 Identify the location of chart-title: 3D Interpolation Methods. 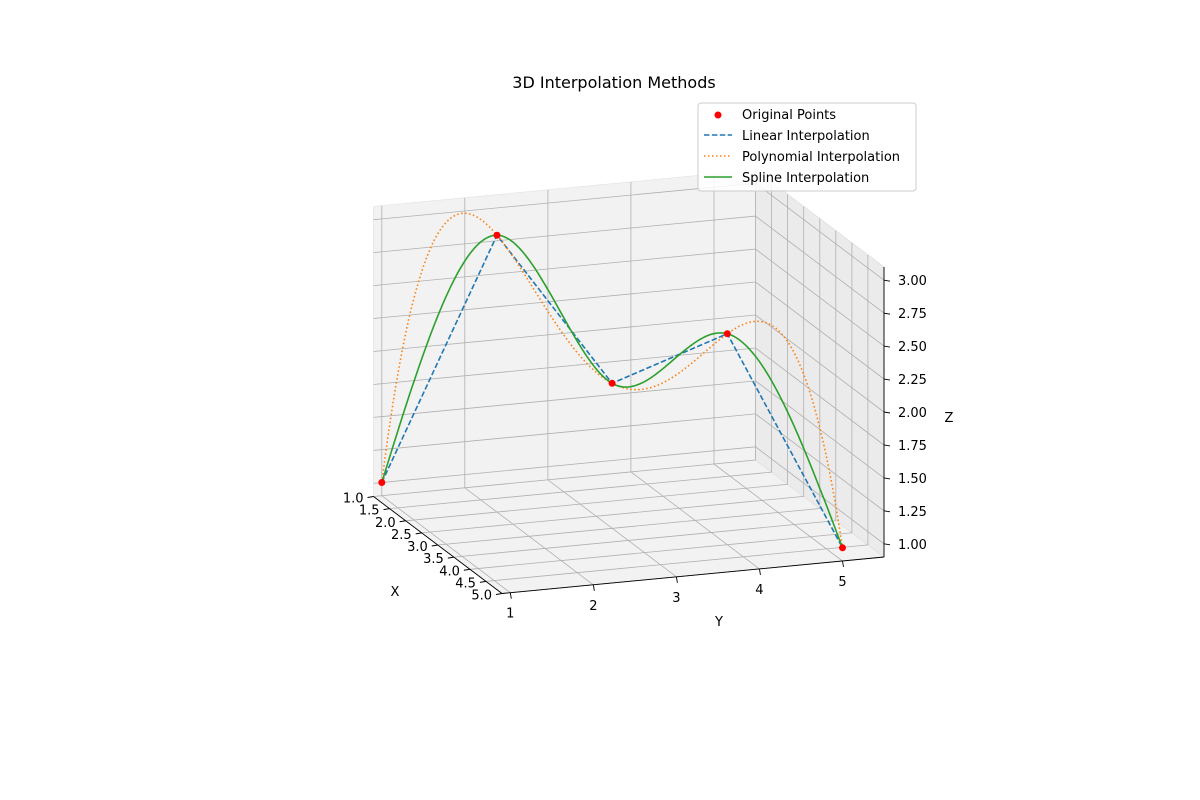
(613, 82).